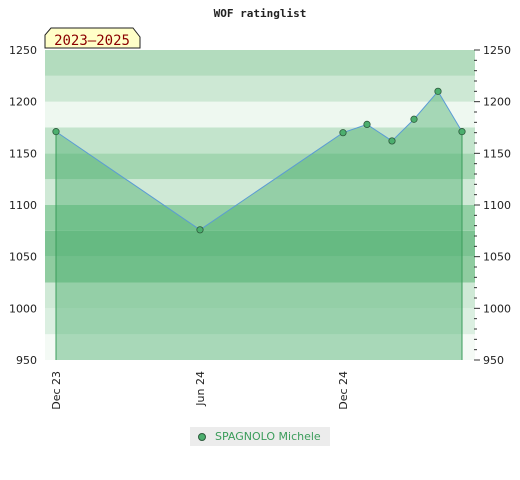 This screenshot has width=520, height=480. I want to click on period-badge-box, so click(92, 38).